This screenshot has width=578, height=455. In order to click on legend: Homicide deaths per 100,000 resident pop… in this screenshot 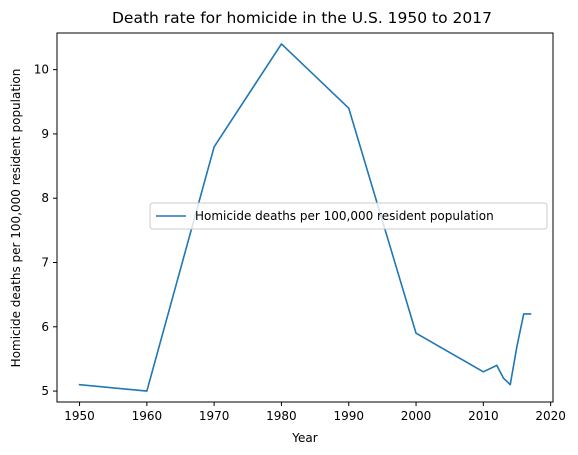, I will do `click(348, 216)`.